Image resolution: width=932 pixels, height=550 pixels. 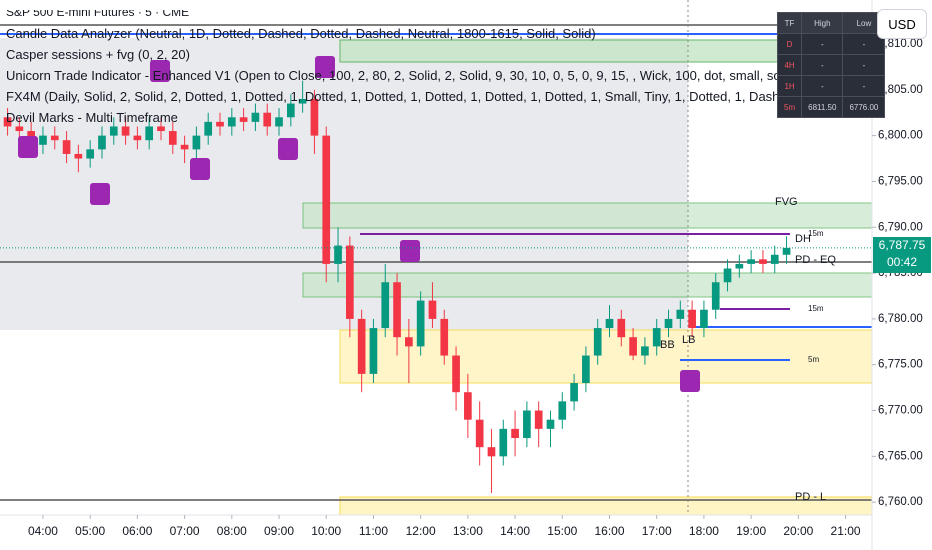 I want to click on x-tick-label: 12:00, so click(x=421, y=531).